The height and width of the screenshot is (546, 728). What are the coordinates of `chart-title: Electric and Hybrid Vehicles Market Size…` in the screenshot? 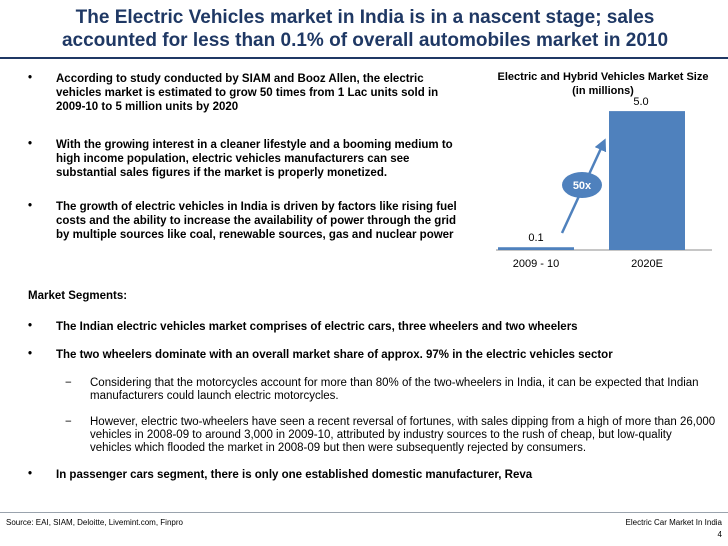 It's located at (603, 84).